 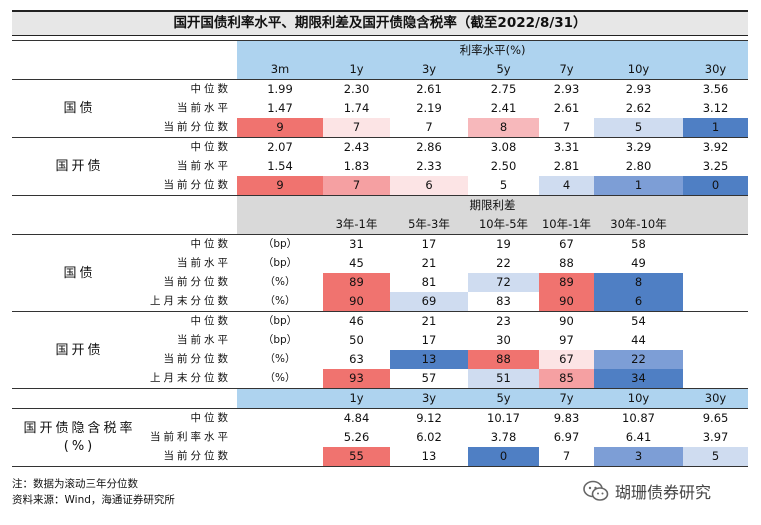 I want to click on group-label: 国开债, so click(x=79, y=350).